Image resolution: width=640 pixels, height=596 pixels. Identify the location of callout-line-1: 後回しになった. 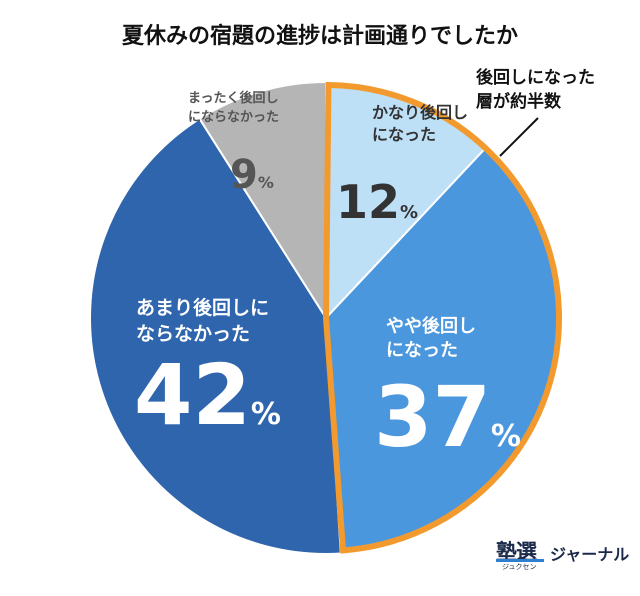
(535, 78).